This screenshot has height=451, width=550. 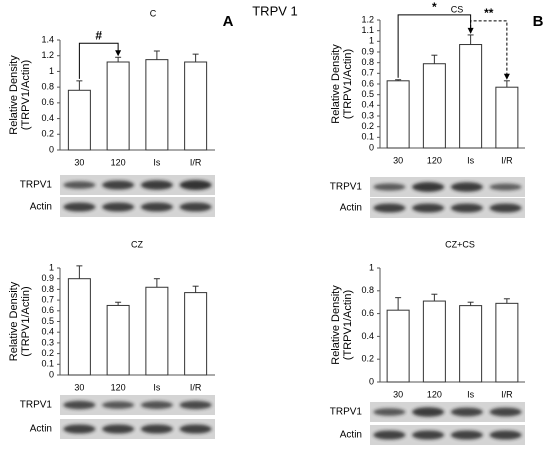 What do you see at coordinates (47, 364) in the screenshot?
I see `y-tick-label: 0.1` at bounding box center [47, 364].